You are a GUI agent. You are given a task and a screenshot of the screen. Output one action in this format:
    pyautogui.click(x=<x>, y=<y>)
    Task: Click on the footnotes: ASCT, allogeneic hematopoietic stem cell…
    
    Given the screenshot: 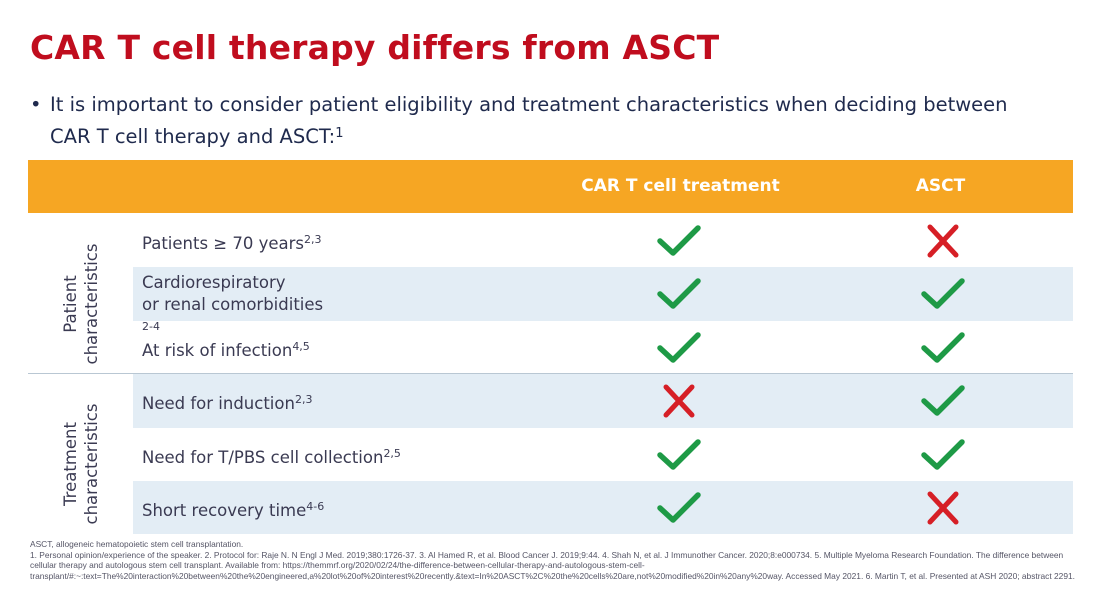 What is the action you would take?
    pyautogui.click(x=555, y=560)
    